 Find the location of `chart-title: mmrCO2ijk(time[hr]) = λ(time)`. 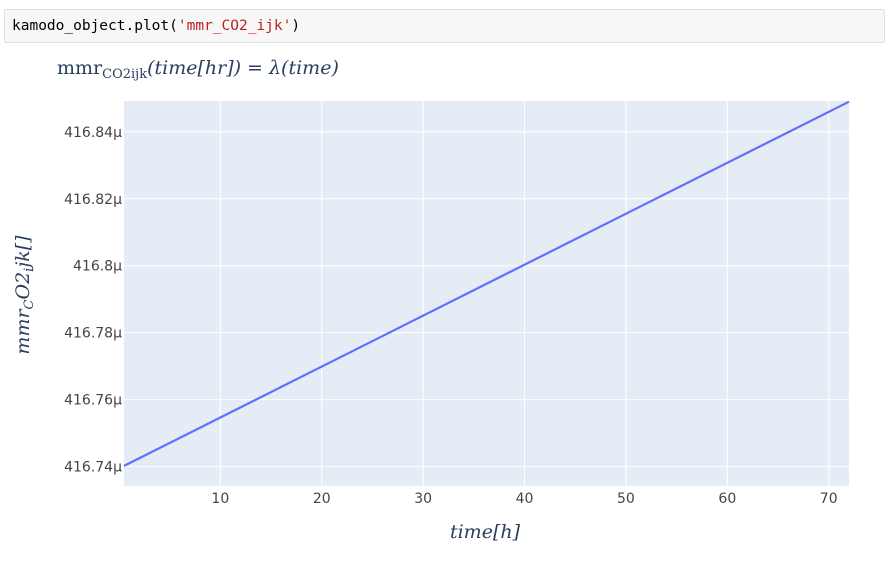

chart-title: mmrCO2ijk(time[hr]) = λ(time) is located at coordinates (198, 69).